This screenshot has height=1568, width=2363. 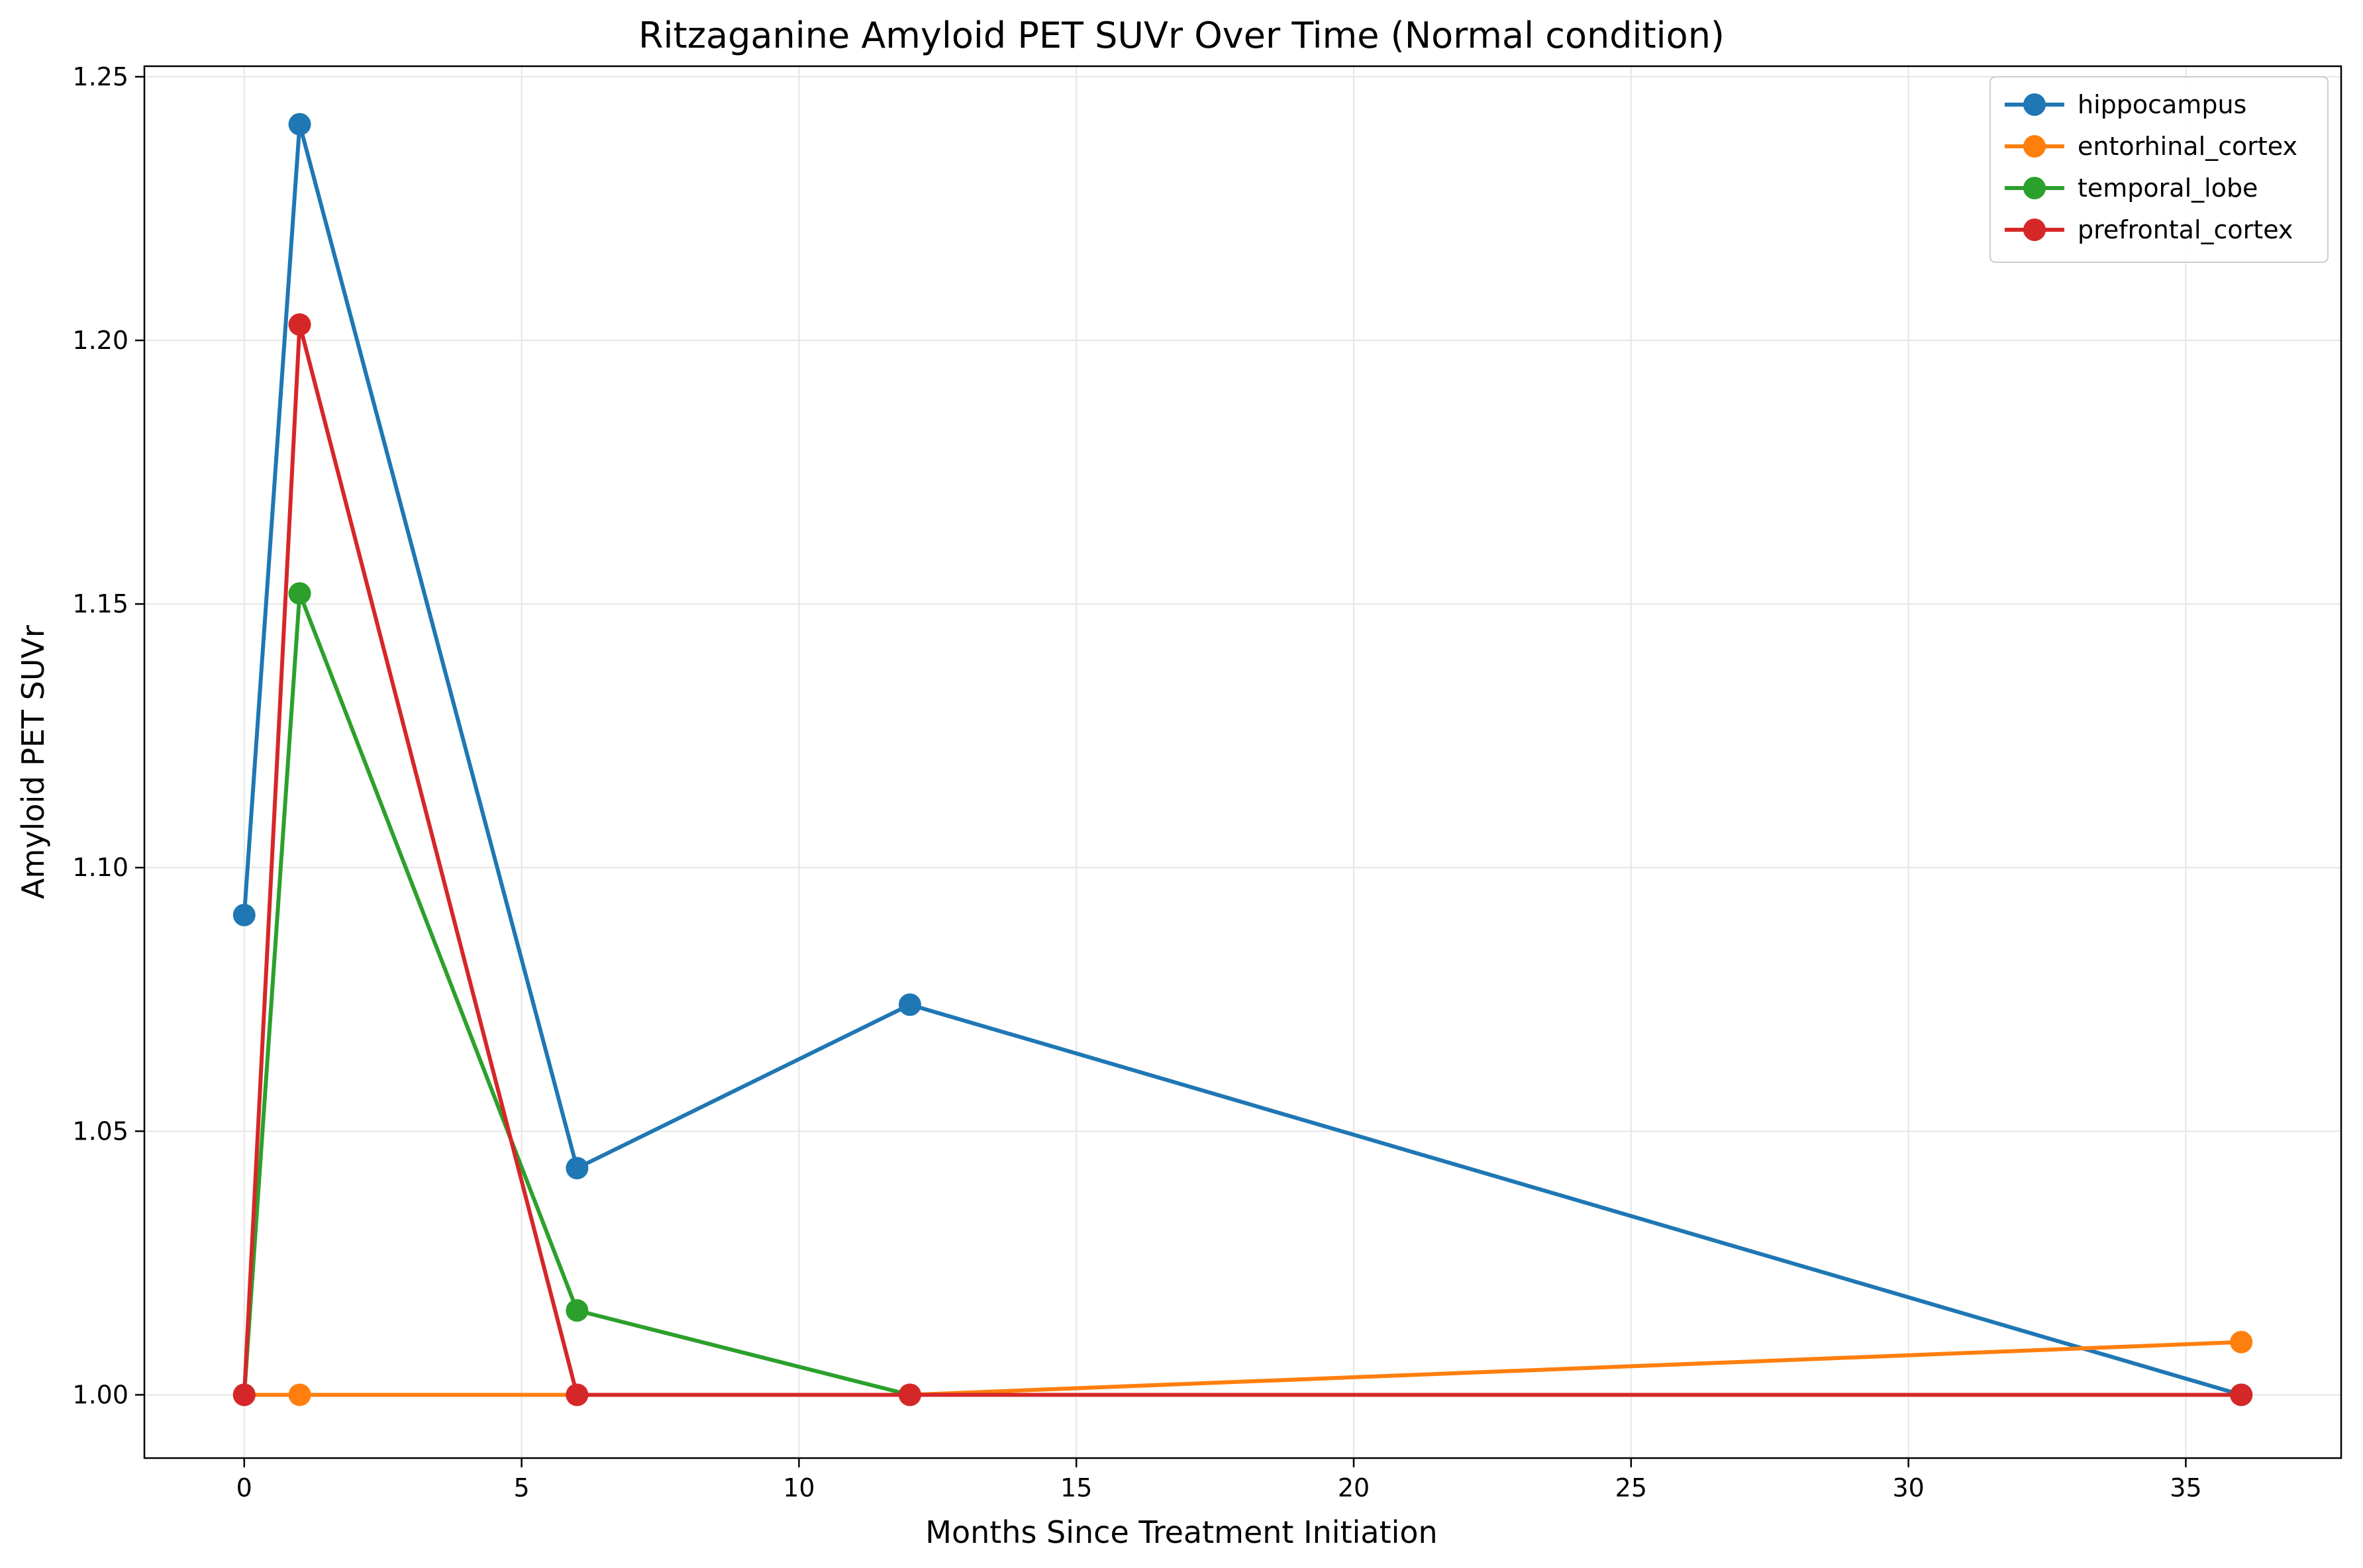 What do you see at coordinates (2185, 229) in the screenshot?
I see `legend-label: prefrontal_cortex` at bounding box center [2185, 229].